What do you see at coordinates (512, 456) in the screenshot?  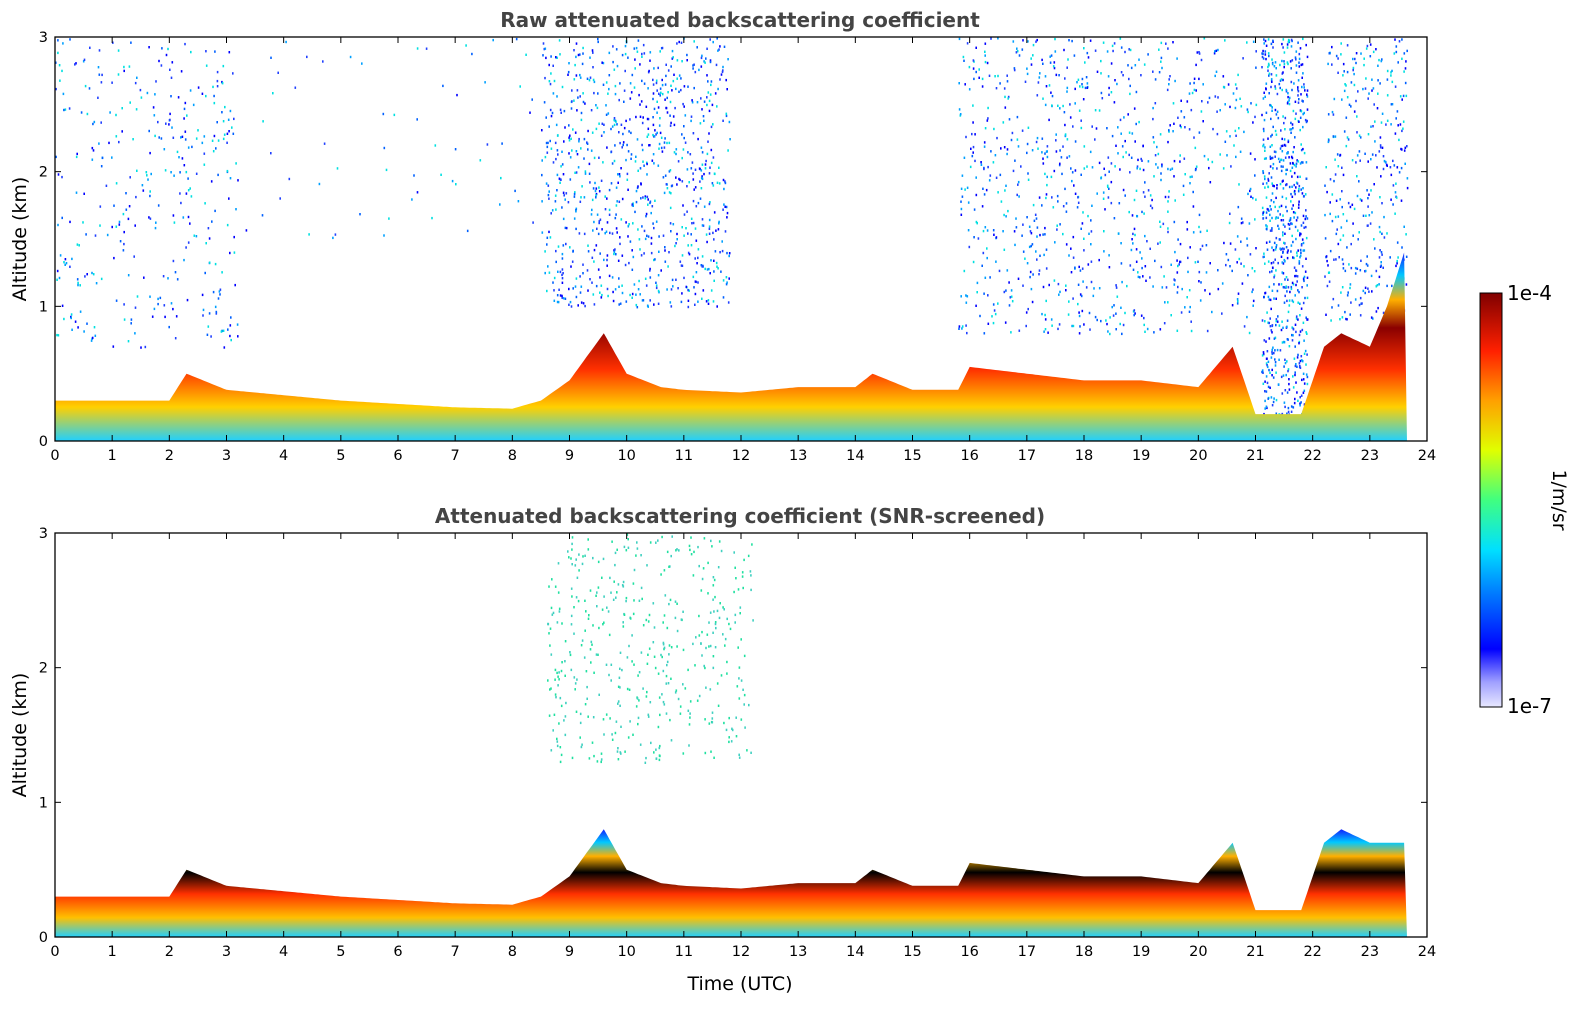 I see `x-tick-label: 8` at bounding box center [512, 456].